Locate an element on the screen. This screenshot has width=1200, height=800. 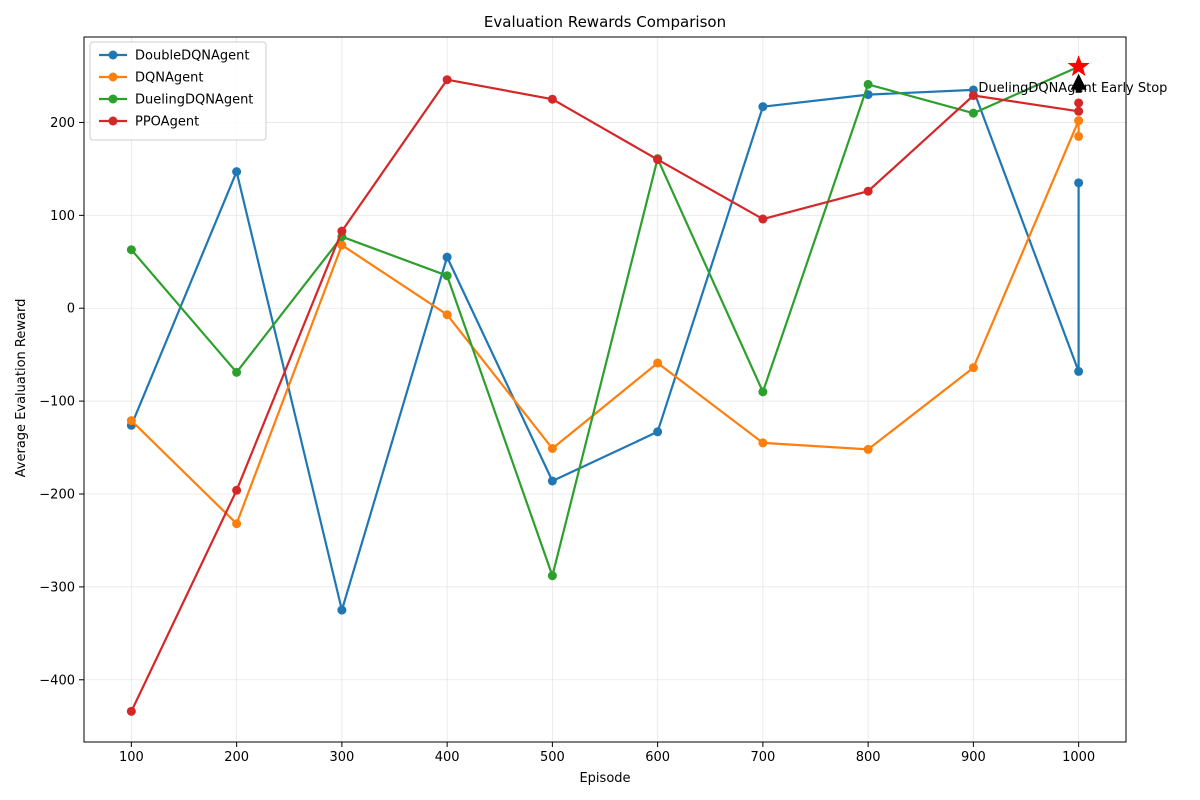
y-tick-label: 200 is located at coordinates (62, 123).